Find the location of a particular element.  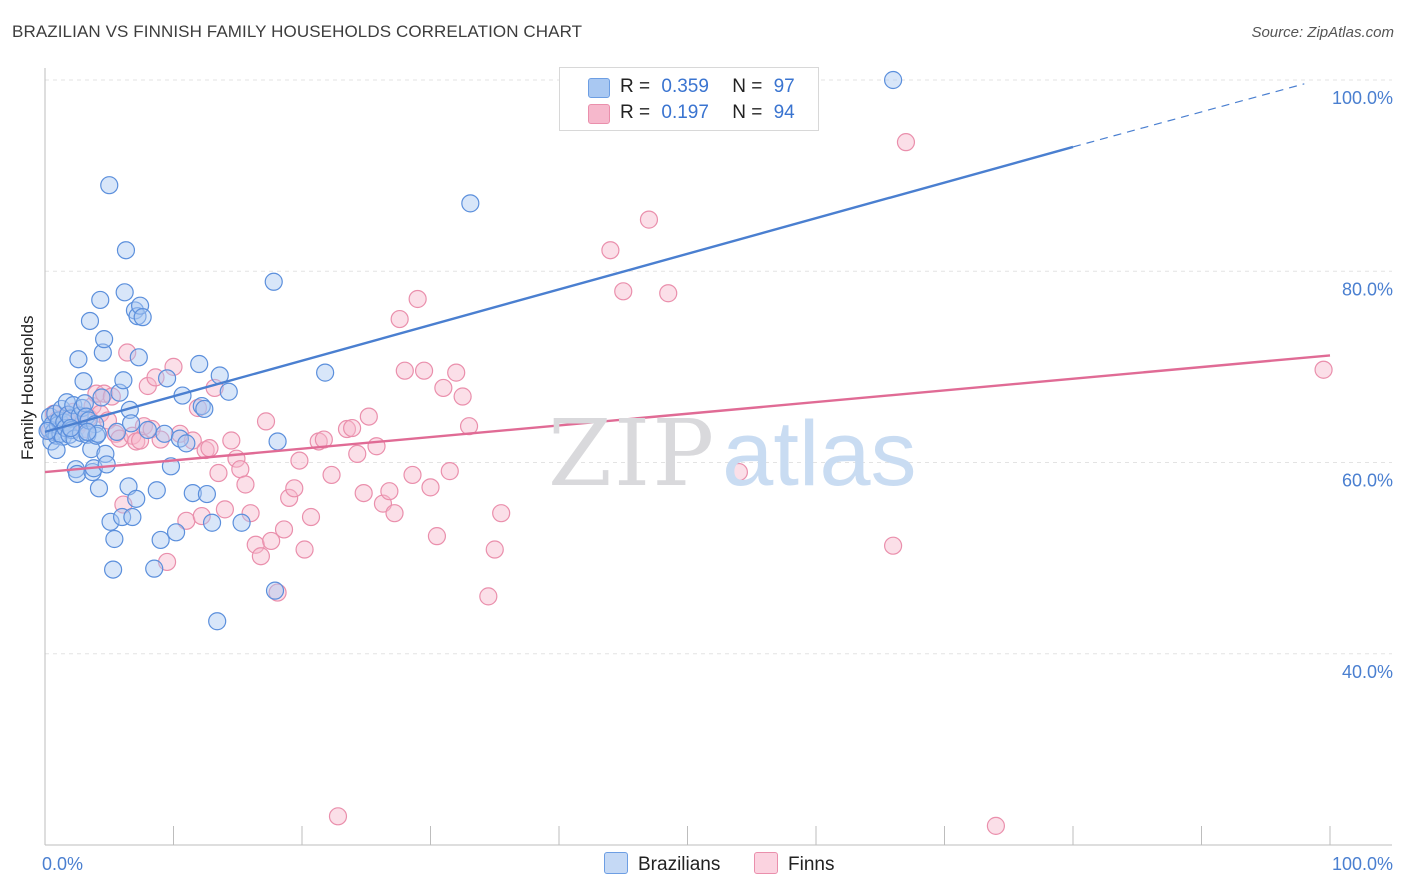

finns-trend-line is located at coordinates (687, 414).